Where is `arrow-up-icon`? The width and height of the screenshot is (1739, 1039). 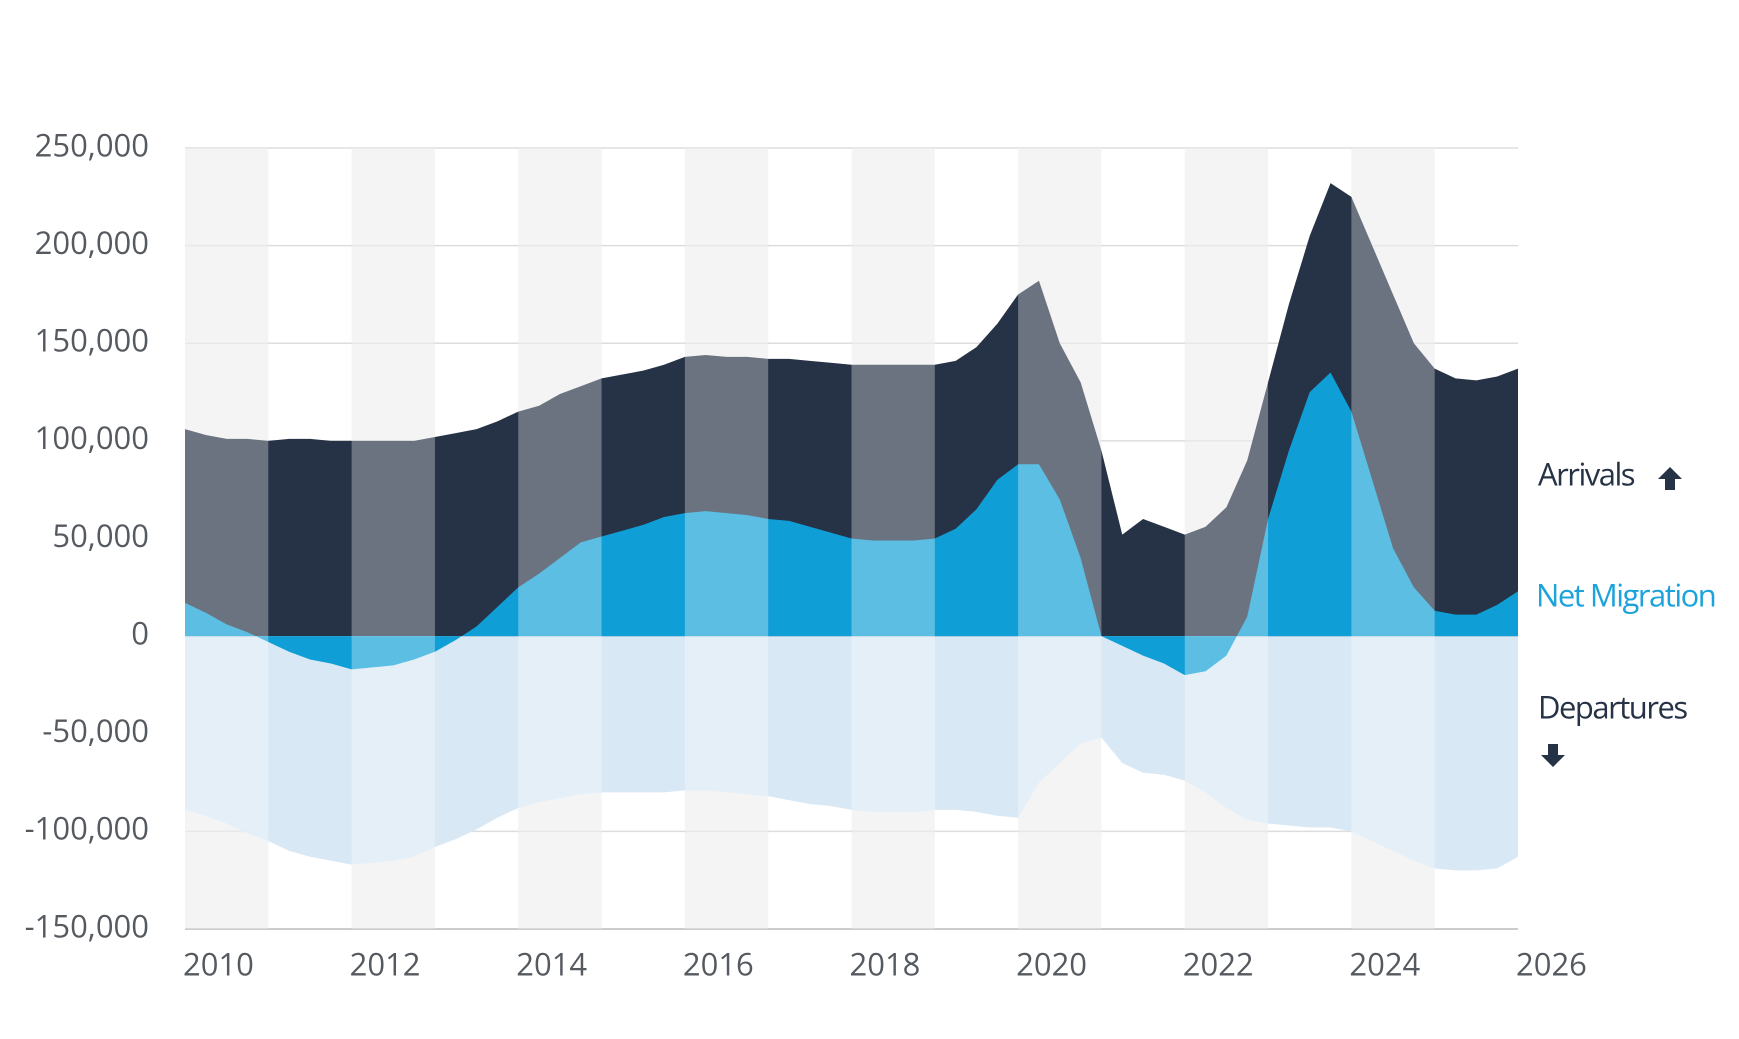
arrow-up-icon is located at coordinates (1670, 478).